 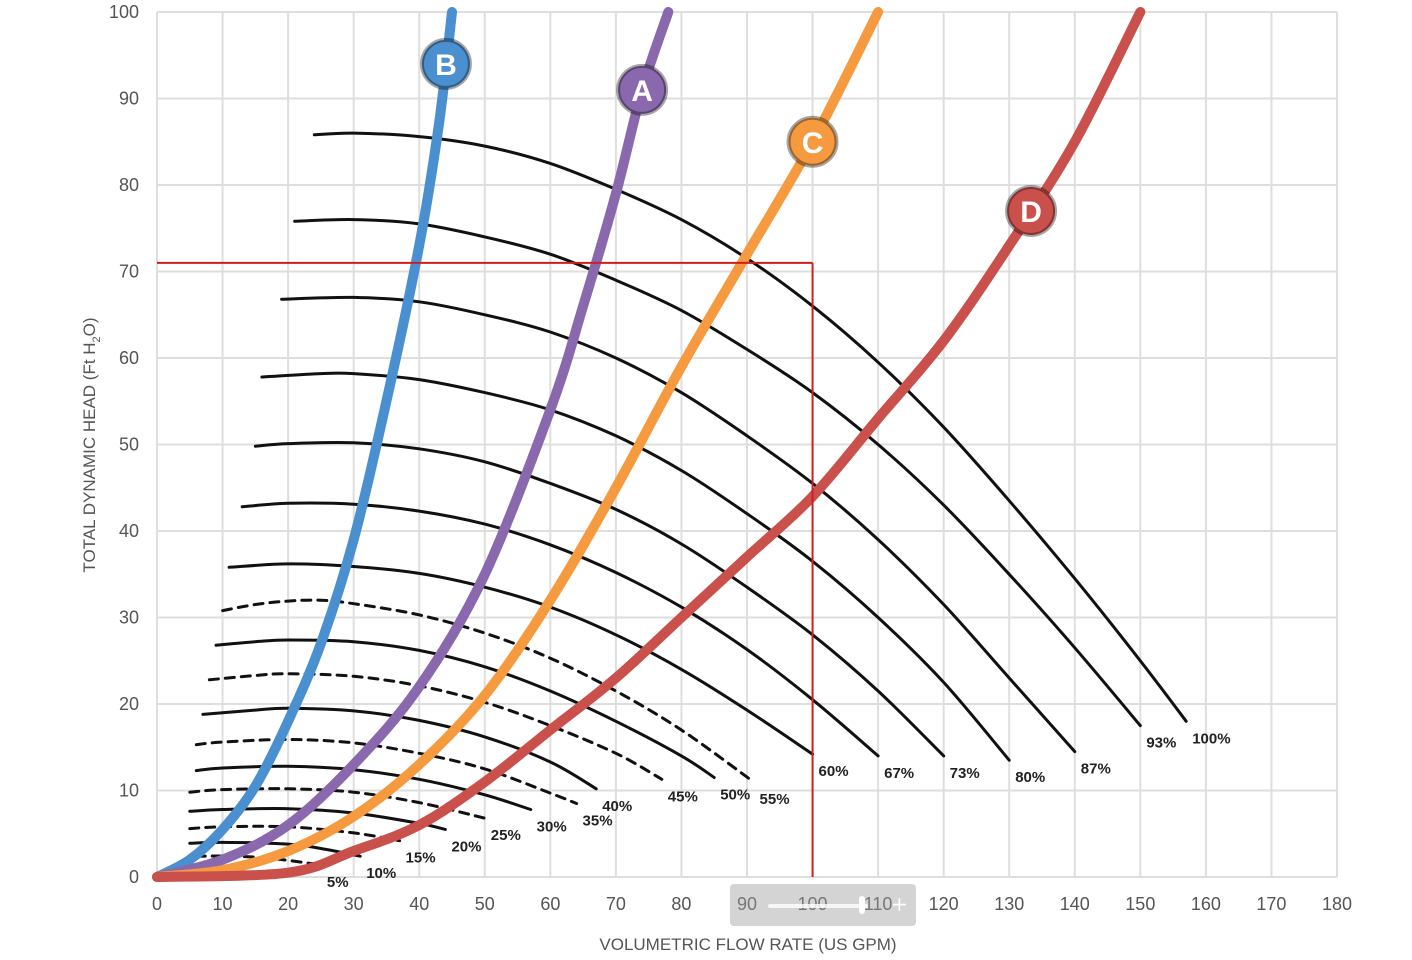 I want to click on curve-markers: B A C D, so click(x=738, y=137).